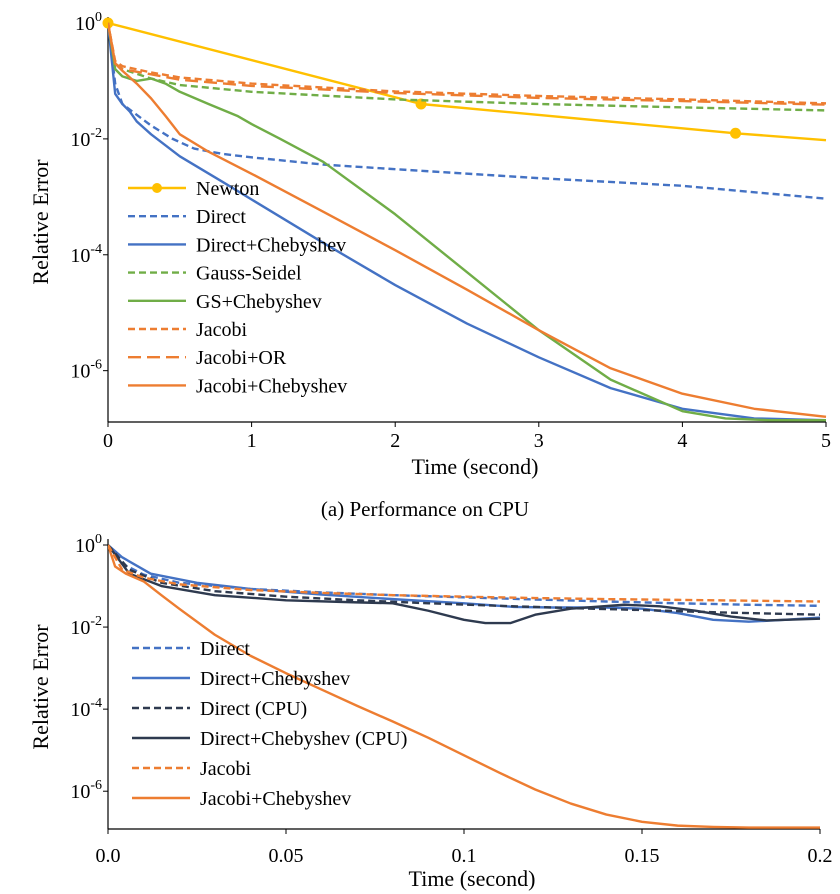  I want to click on legend-label: Direct (CPU), so click(253, 709).